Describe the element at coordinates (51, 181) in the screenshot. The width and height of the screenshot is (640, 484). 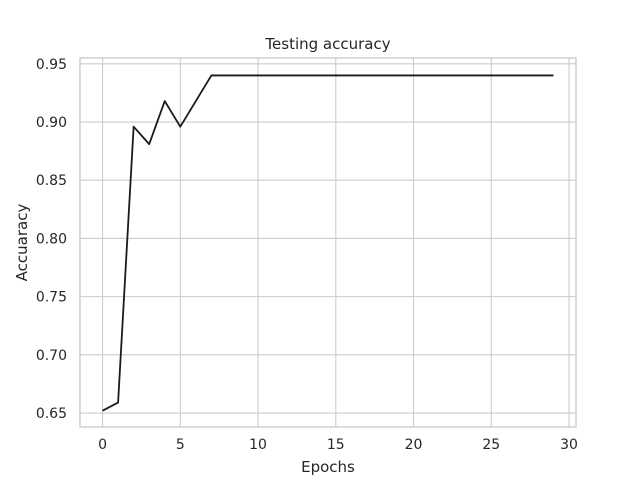
I see `y-tick-label: 0.85` at that location.